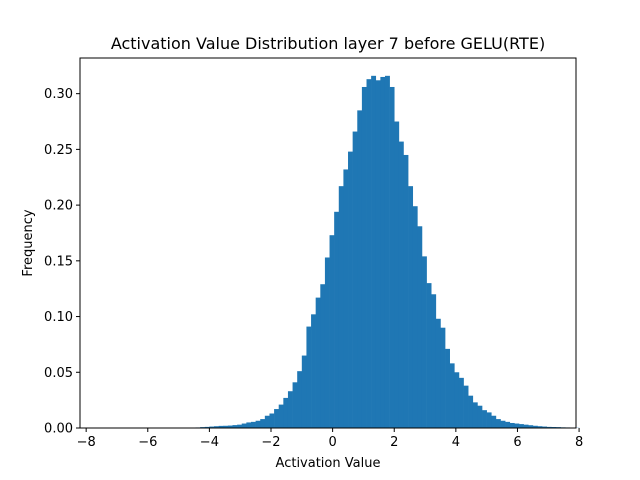 The image size is (640, 480). I want to click on x-axis-ticks: −8 −6 −4 −2 0 2 4 6 8, so click(330, 439).